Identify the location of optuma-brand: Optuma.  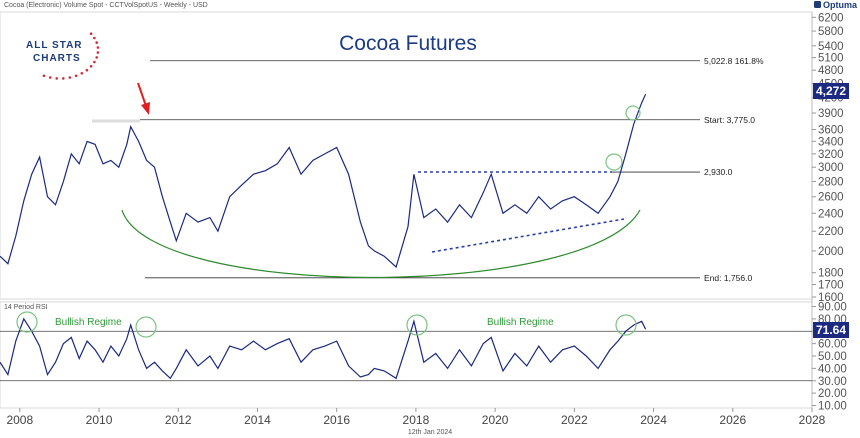
(836, 5).